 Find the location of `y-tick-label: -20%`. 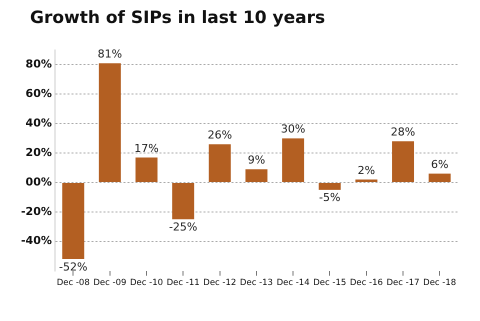

y-tick-label: -20% is located at coordinates (36, 211).